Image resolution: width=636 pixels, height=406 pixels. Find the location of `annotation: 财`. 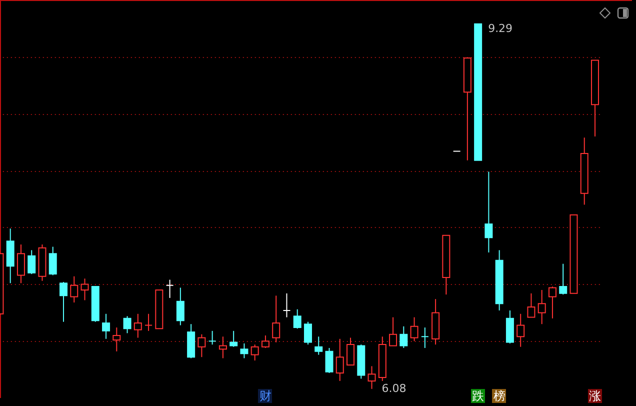

annotation: 财 is located at coordinates (265, 396).